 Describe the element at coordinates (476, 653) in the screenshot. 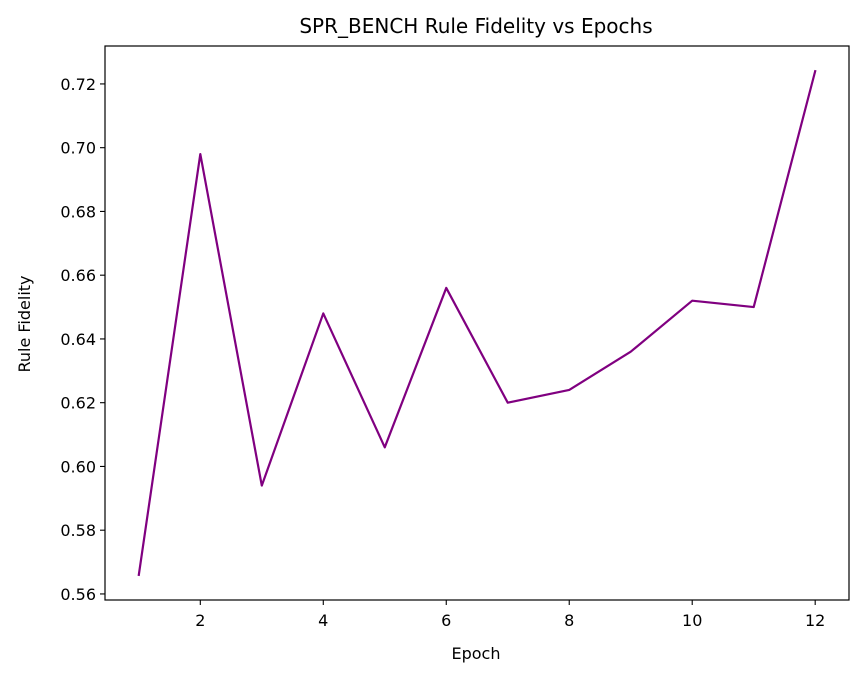

I see `x-axis-label: Epoch` at that location.